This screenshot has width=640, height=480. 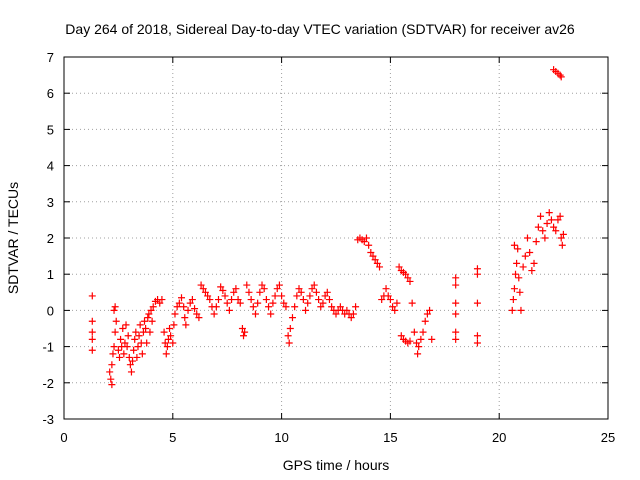 What do you see at coordinates (50, 93) in the screenshot?
I see `y-tick-label: 6` at bounding box center [50, 93].